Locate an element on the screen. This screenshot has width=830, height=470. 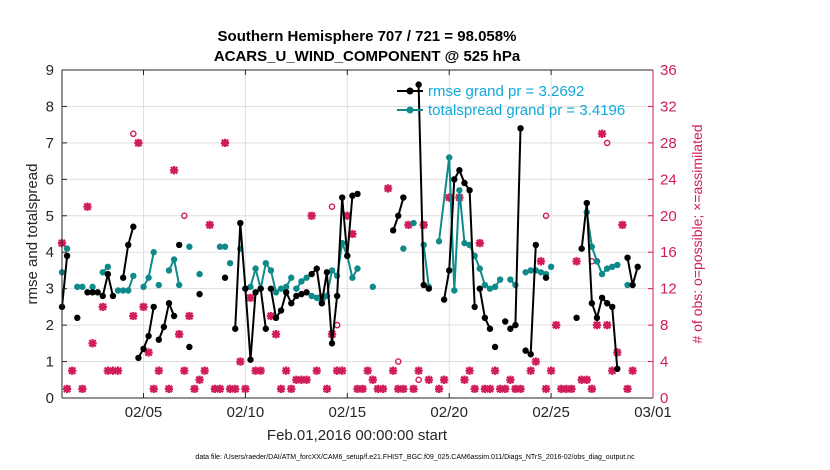
chart-title-line2: ACARS_U_WIND_COMPONENT @ 525 hPa is located at coordinates (367, 56).